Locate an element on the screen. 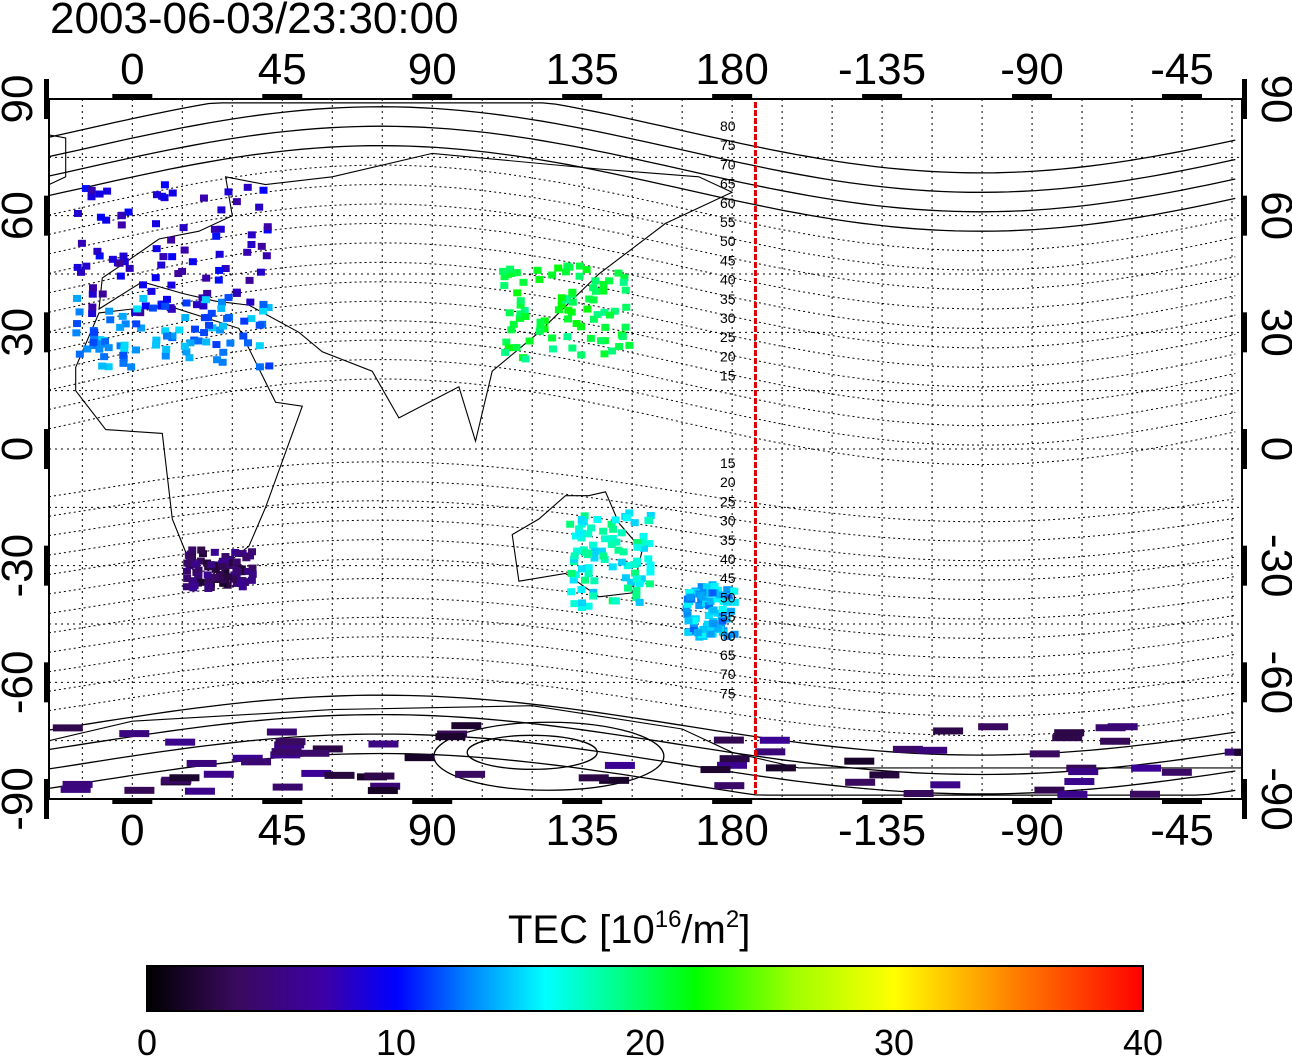  colorbar-title-main: TEC [10 is located at coordinates (581, 930).